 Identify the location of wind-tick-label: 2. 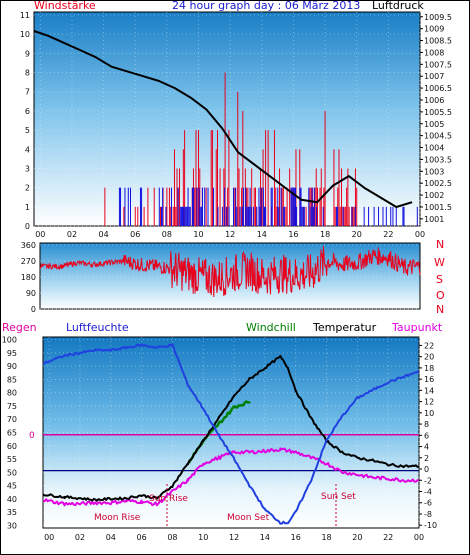
(27, 188).